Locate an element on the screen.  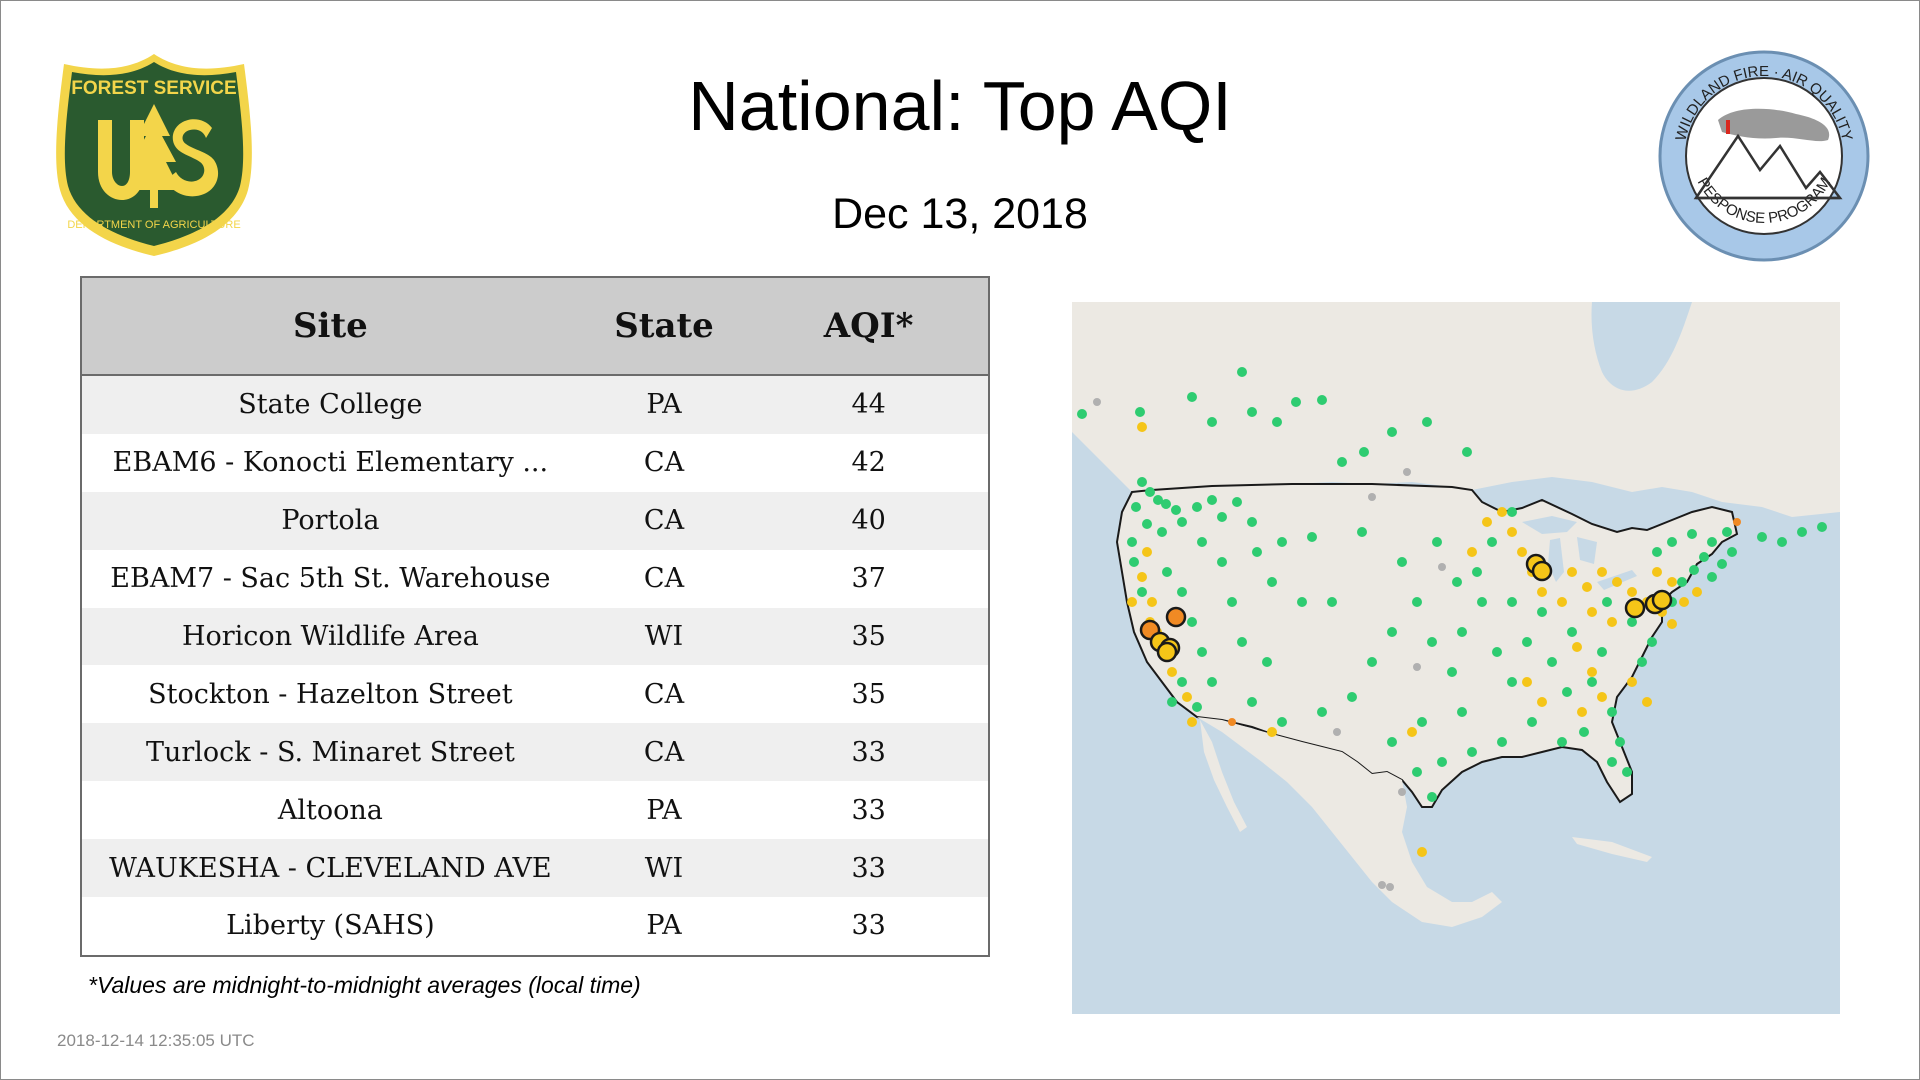
cell-site: Stockton - Hazelton Street is located at coordinates (330, 694).